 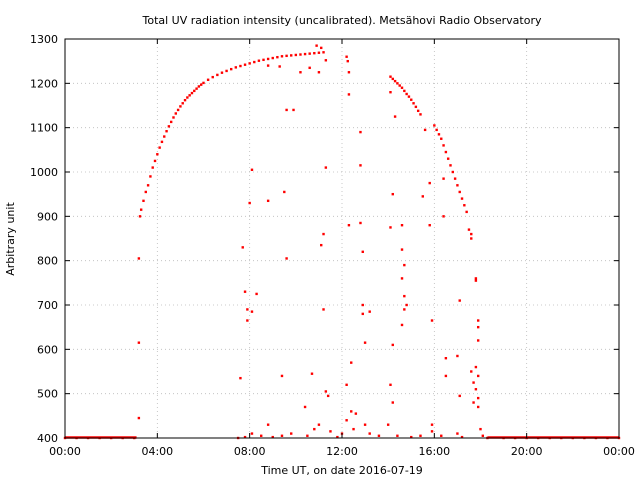 I want to click on x-tick-label: 12:00, so click(x=342, y=451).